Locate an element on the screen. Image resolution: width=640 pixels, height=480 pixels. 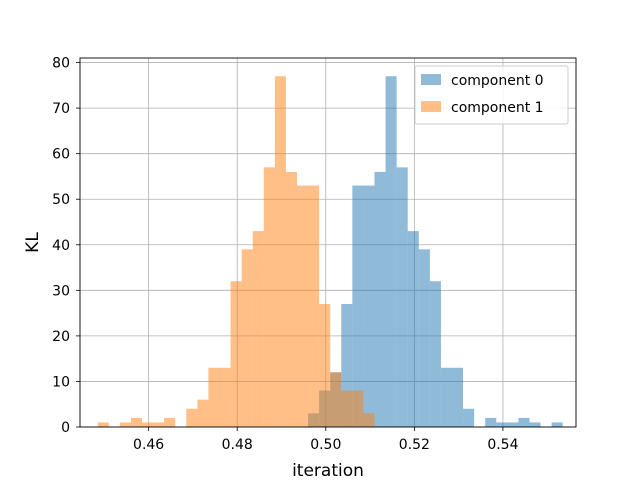
y-axis-label: KL is located at coordinates (33, 242).